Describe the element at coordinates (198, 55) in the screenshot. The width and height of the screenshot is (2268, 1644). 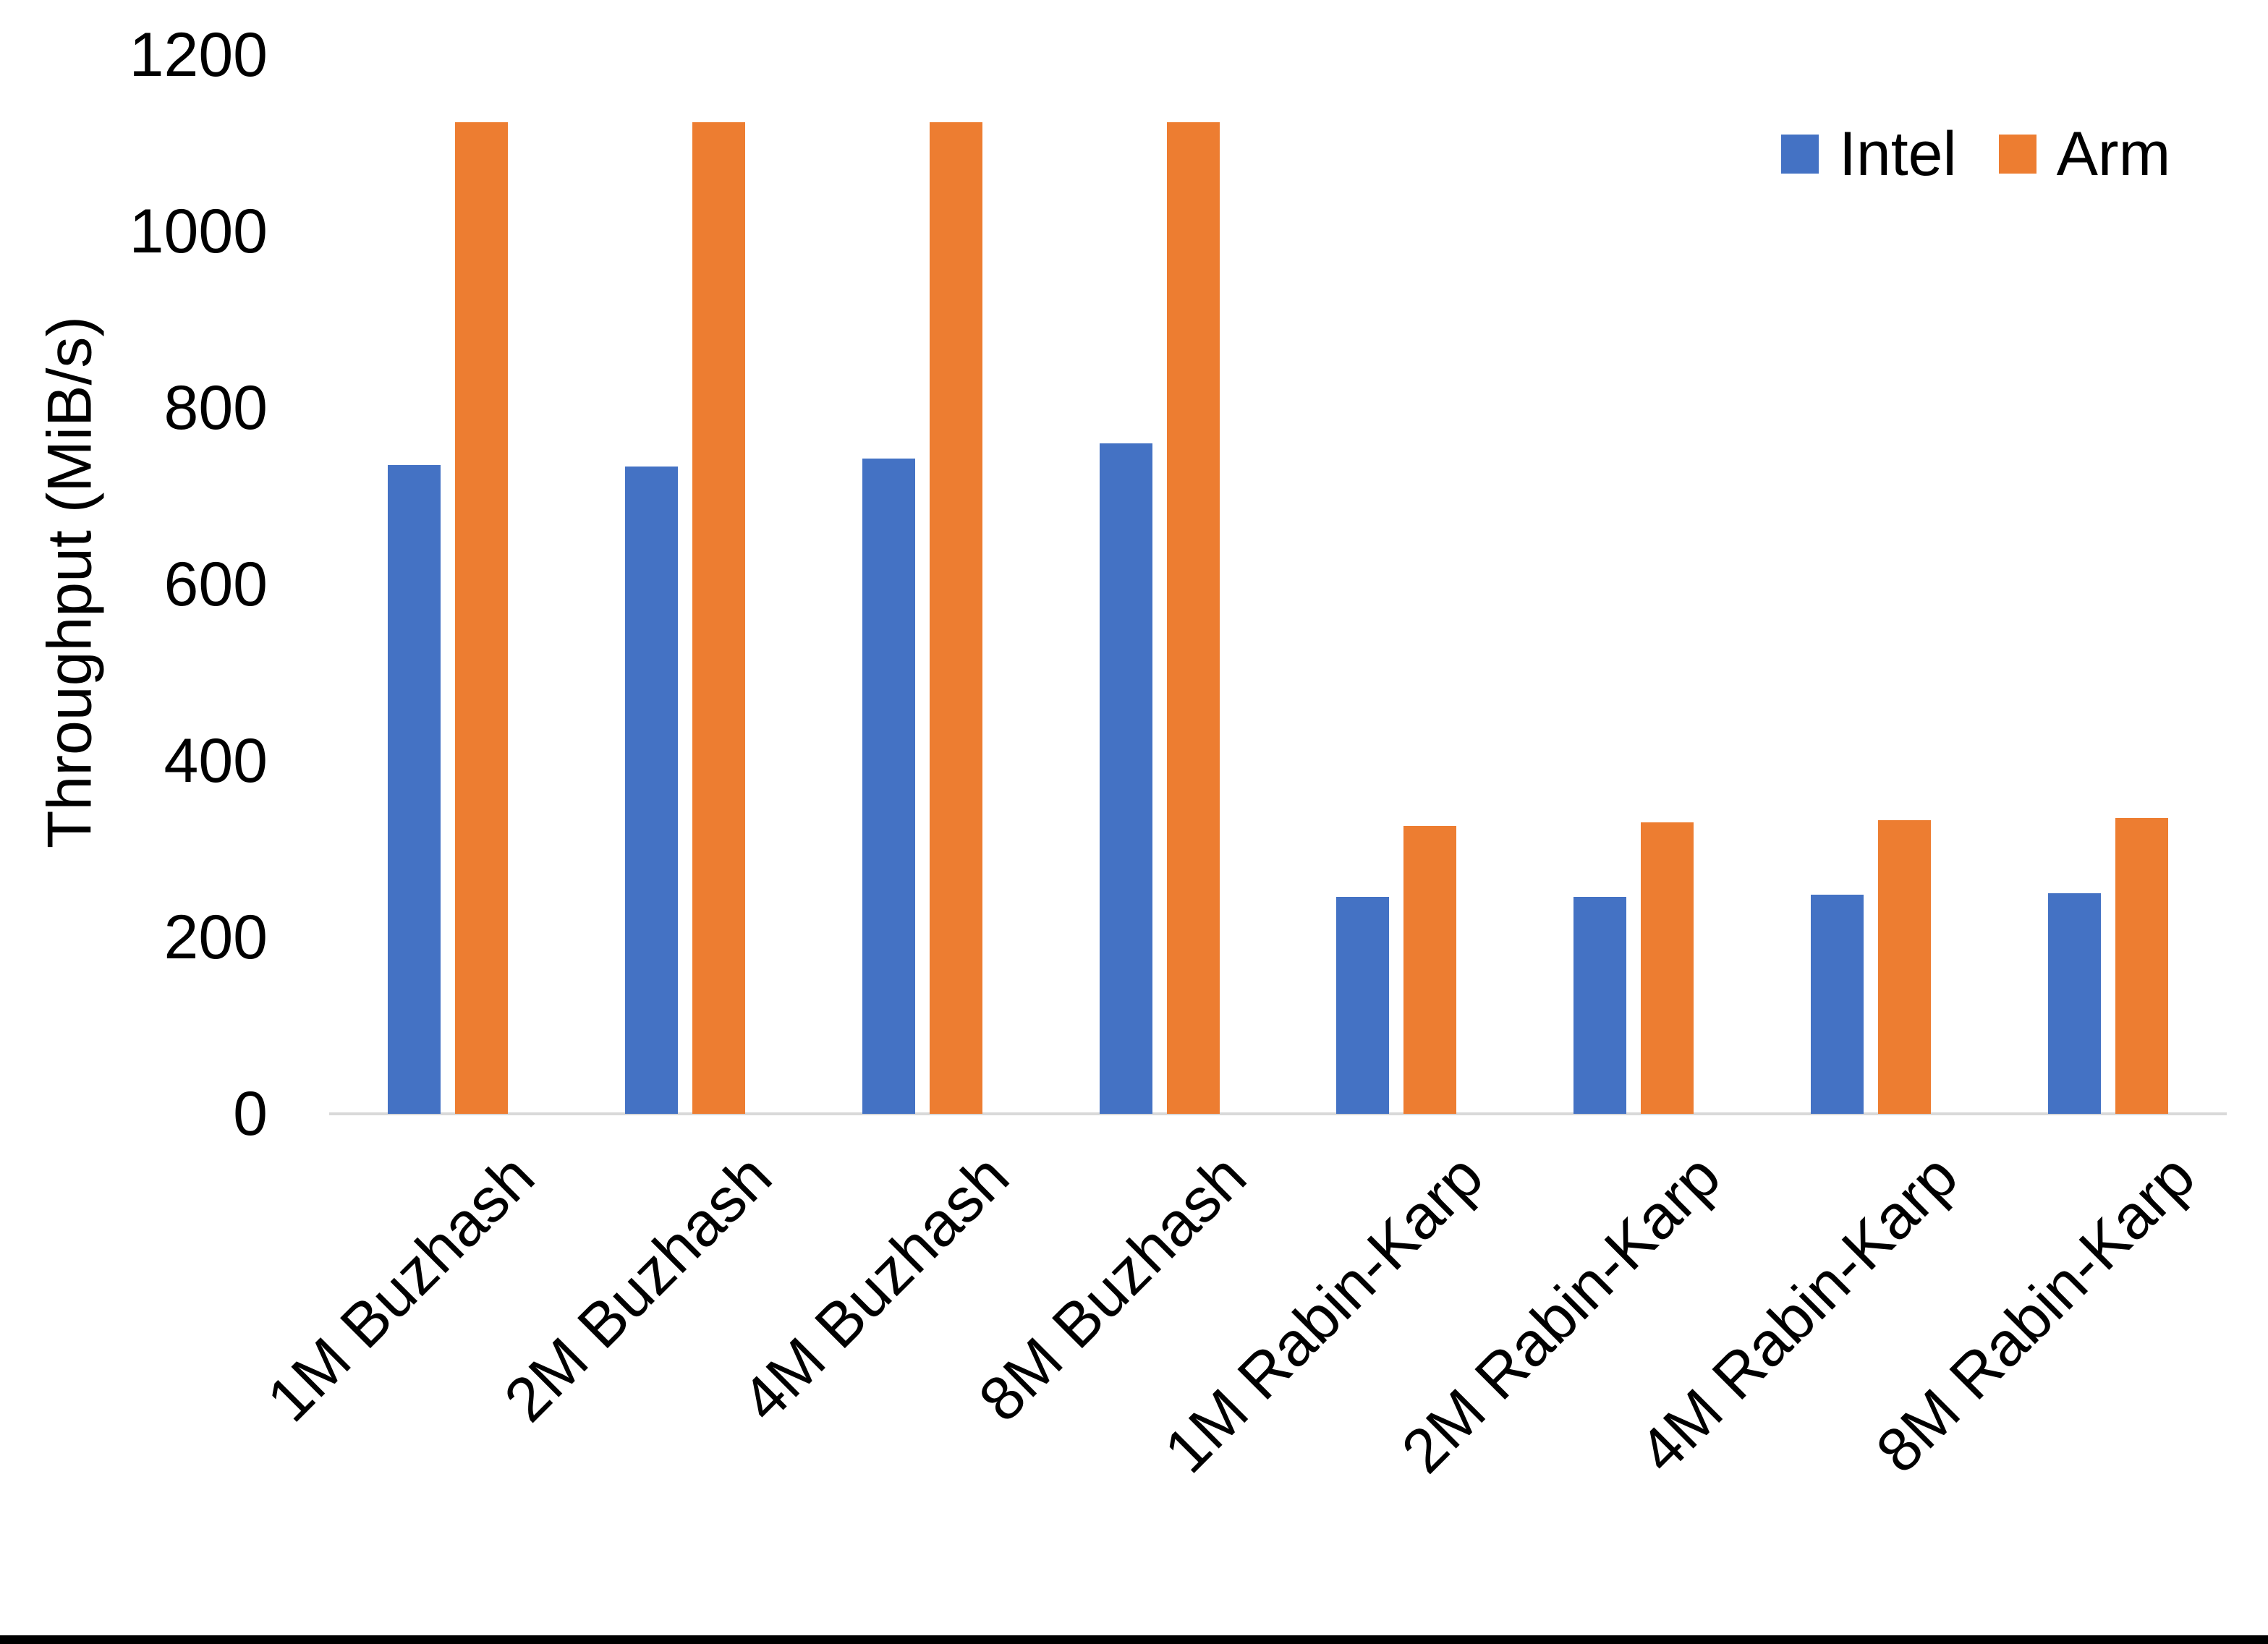
I see `y-tick-label: 1200` at that location.